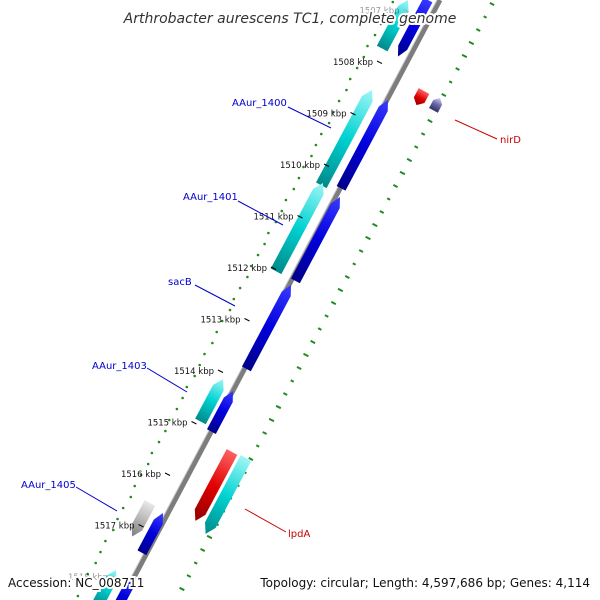 Image resolution: width=600 pixels, height=600 pixels. Describe the element at coordinates (167, 424) in the screenshot. I see `tick-label: 1515 kbp` at that location.